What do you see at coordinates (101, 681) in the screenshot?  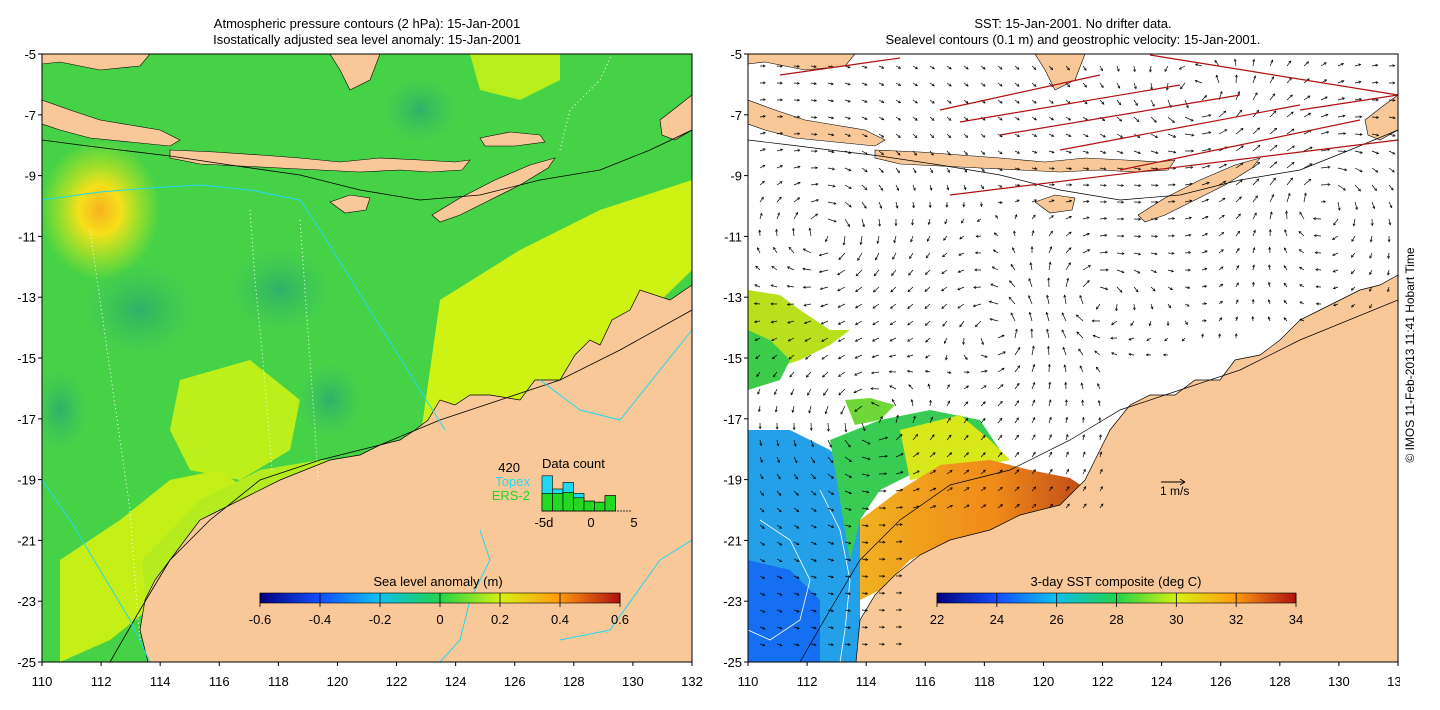 I see `x-tick-label: 112` at bounding box center [101, 681].